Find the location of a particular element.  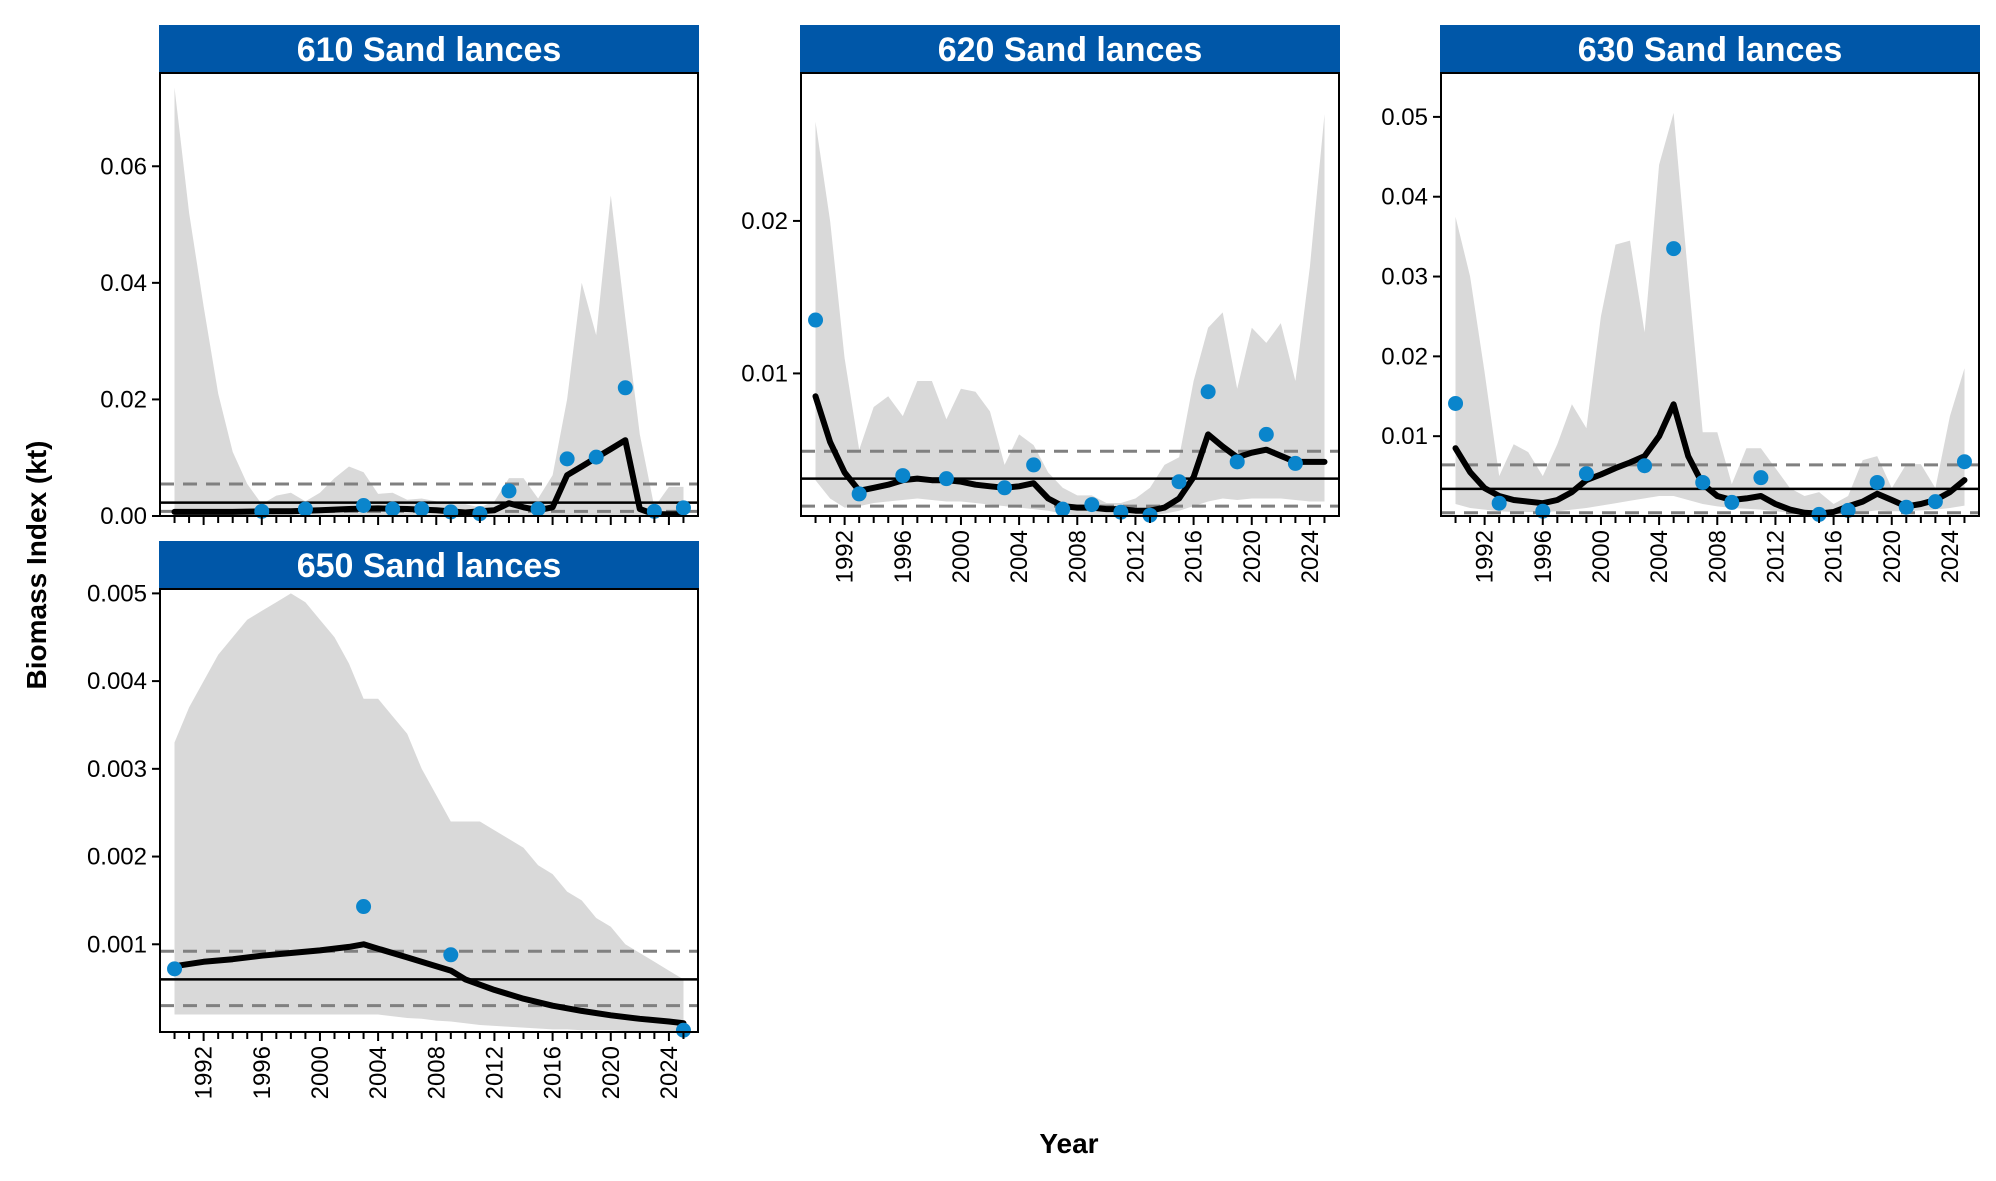

panel-title: 620 Sand lances is located at coordinates (1070, 50).